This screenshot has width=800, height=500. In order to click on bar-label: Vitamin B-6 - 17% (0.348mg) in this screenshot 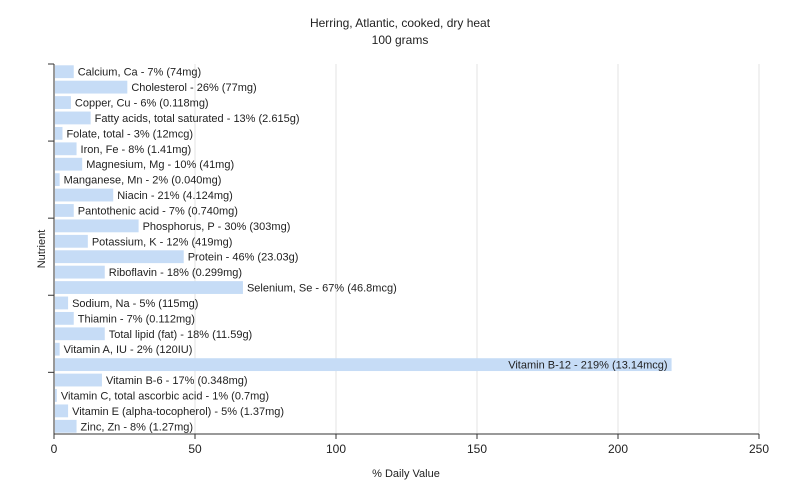, I will do `click(177, 381)`.